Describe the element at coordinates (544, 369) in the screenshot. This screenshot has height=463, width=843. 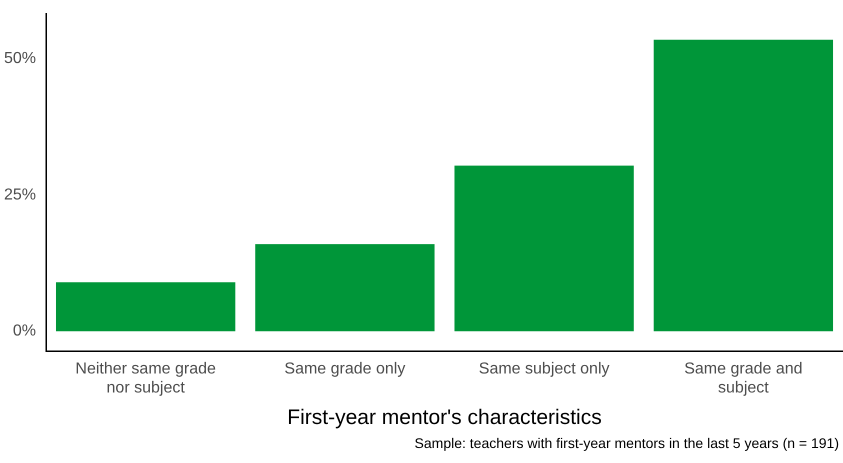
I see `x-tick-label: Same subject only` at that location.